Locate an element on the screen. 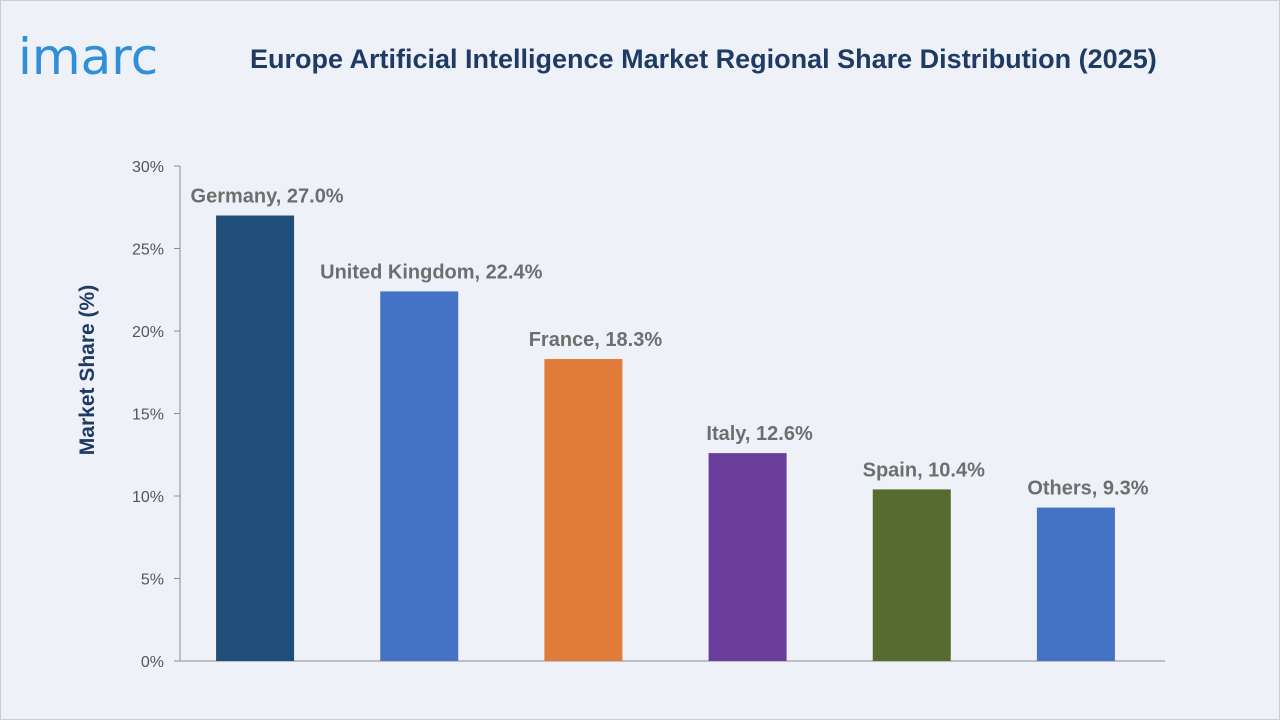 This screenshot has width=1280, height=720. imarc-logo: imarc is located at coordinates (88, 57).